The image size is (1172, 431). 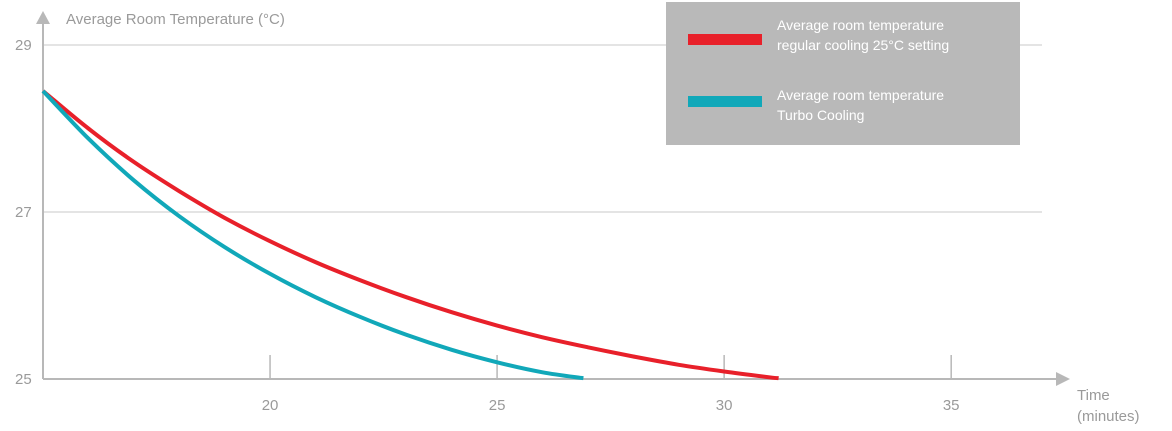 What do you see at coordinates (1093, 395) in the screenshot?
I see `x-axis-label-line-1: Time` at bounding box center [1093, 395].